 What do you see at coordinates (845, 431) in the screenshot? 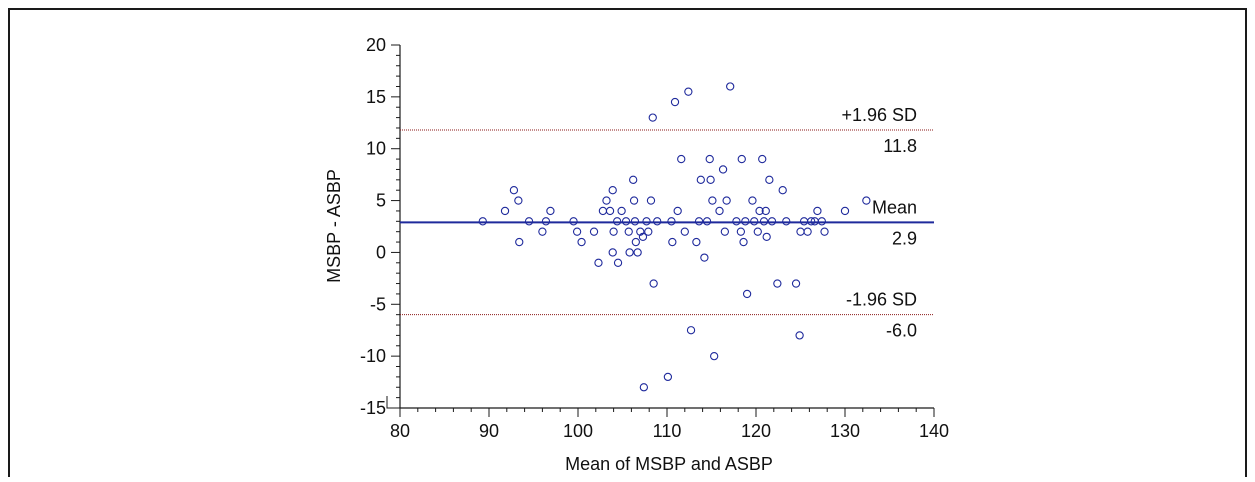
I see `x-tick-label: 130` at bounding box center [845, 431].